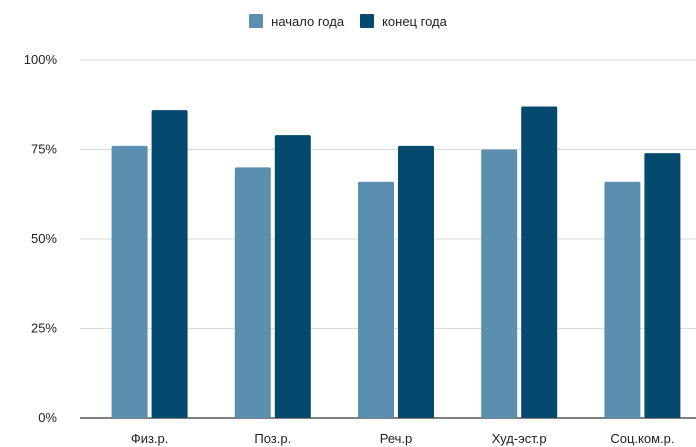 The image size is (696, 447). Describe the element at coordinates (44, 149) in the screenshot. I see `y-tick-label: 75%` at that location.